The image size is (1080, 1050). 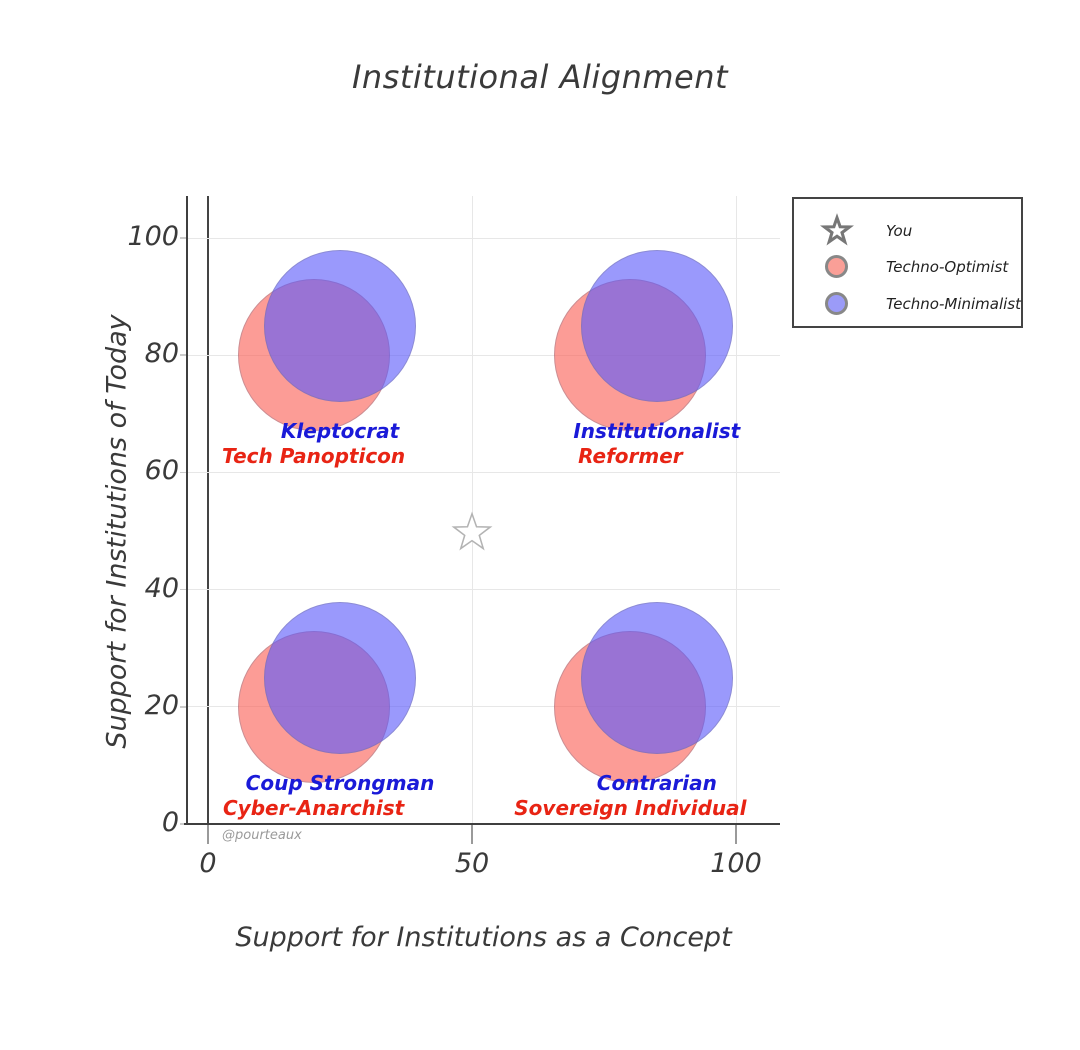 What do you see at coordinates (656, 677) in the screenshot?
I see `bubble-techno-minimalist-contrarian` at bounding box center [656, 677].